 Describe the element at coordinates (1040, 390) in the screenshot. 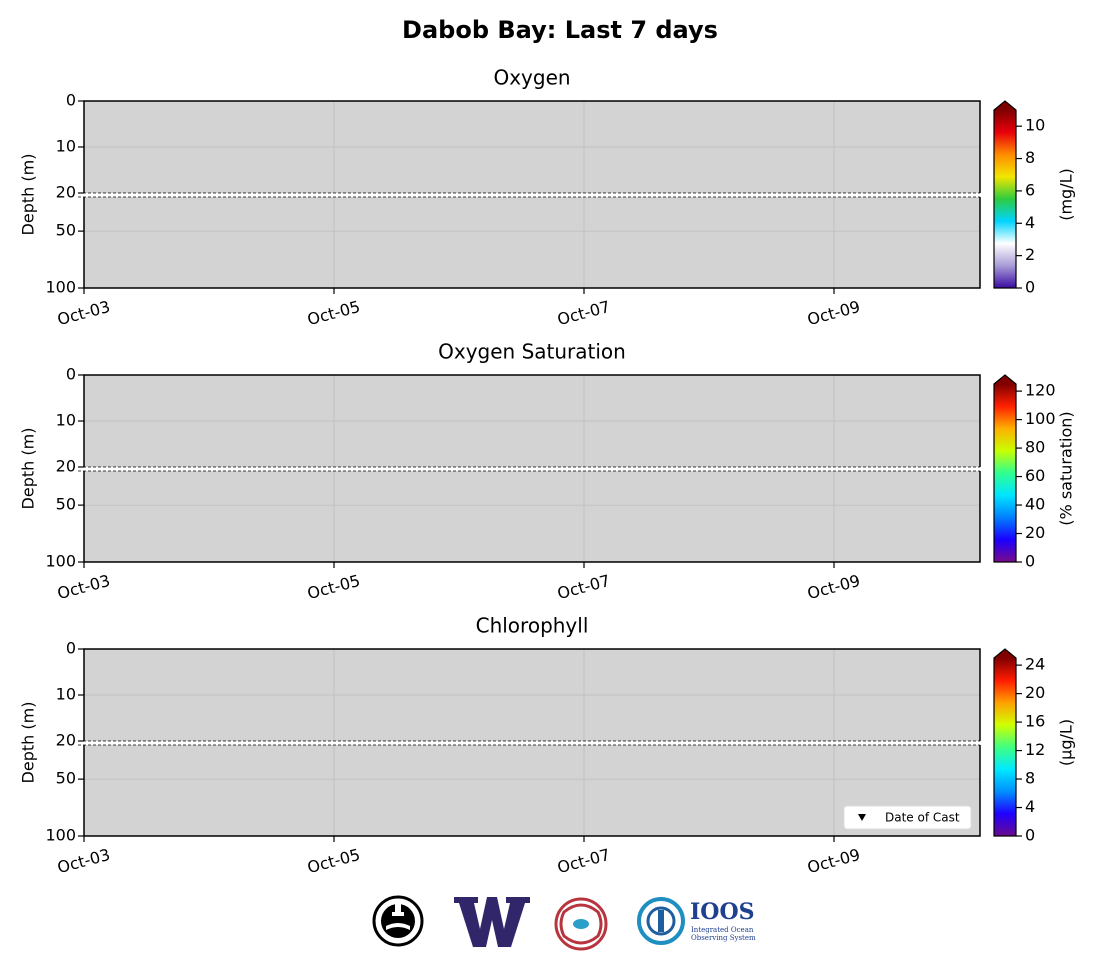

I see `colorbar-tick-label: 120` at that location.